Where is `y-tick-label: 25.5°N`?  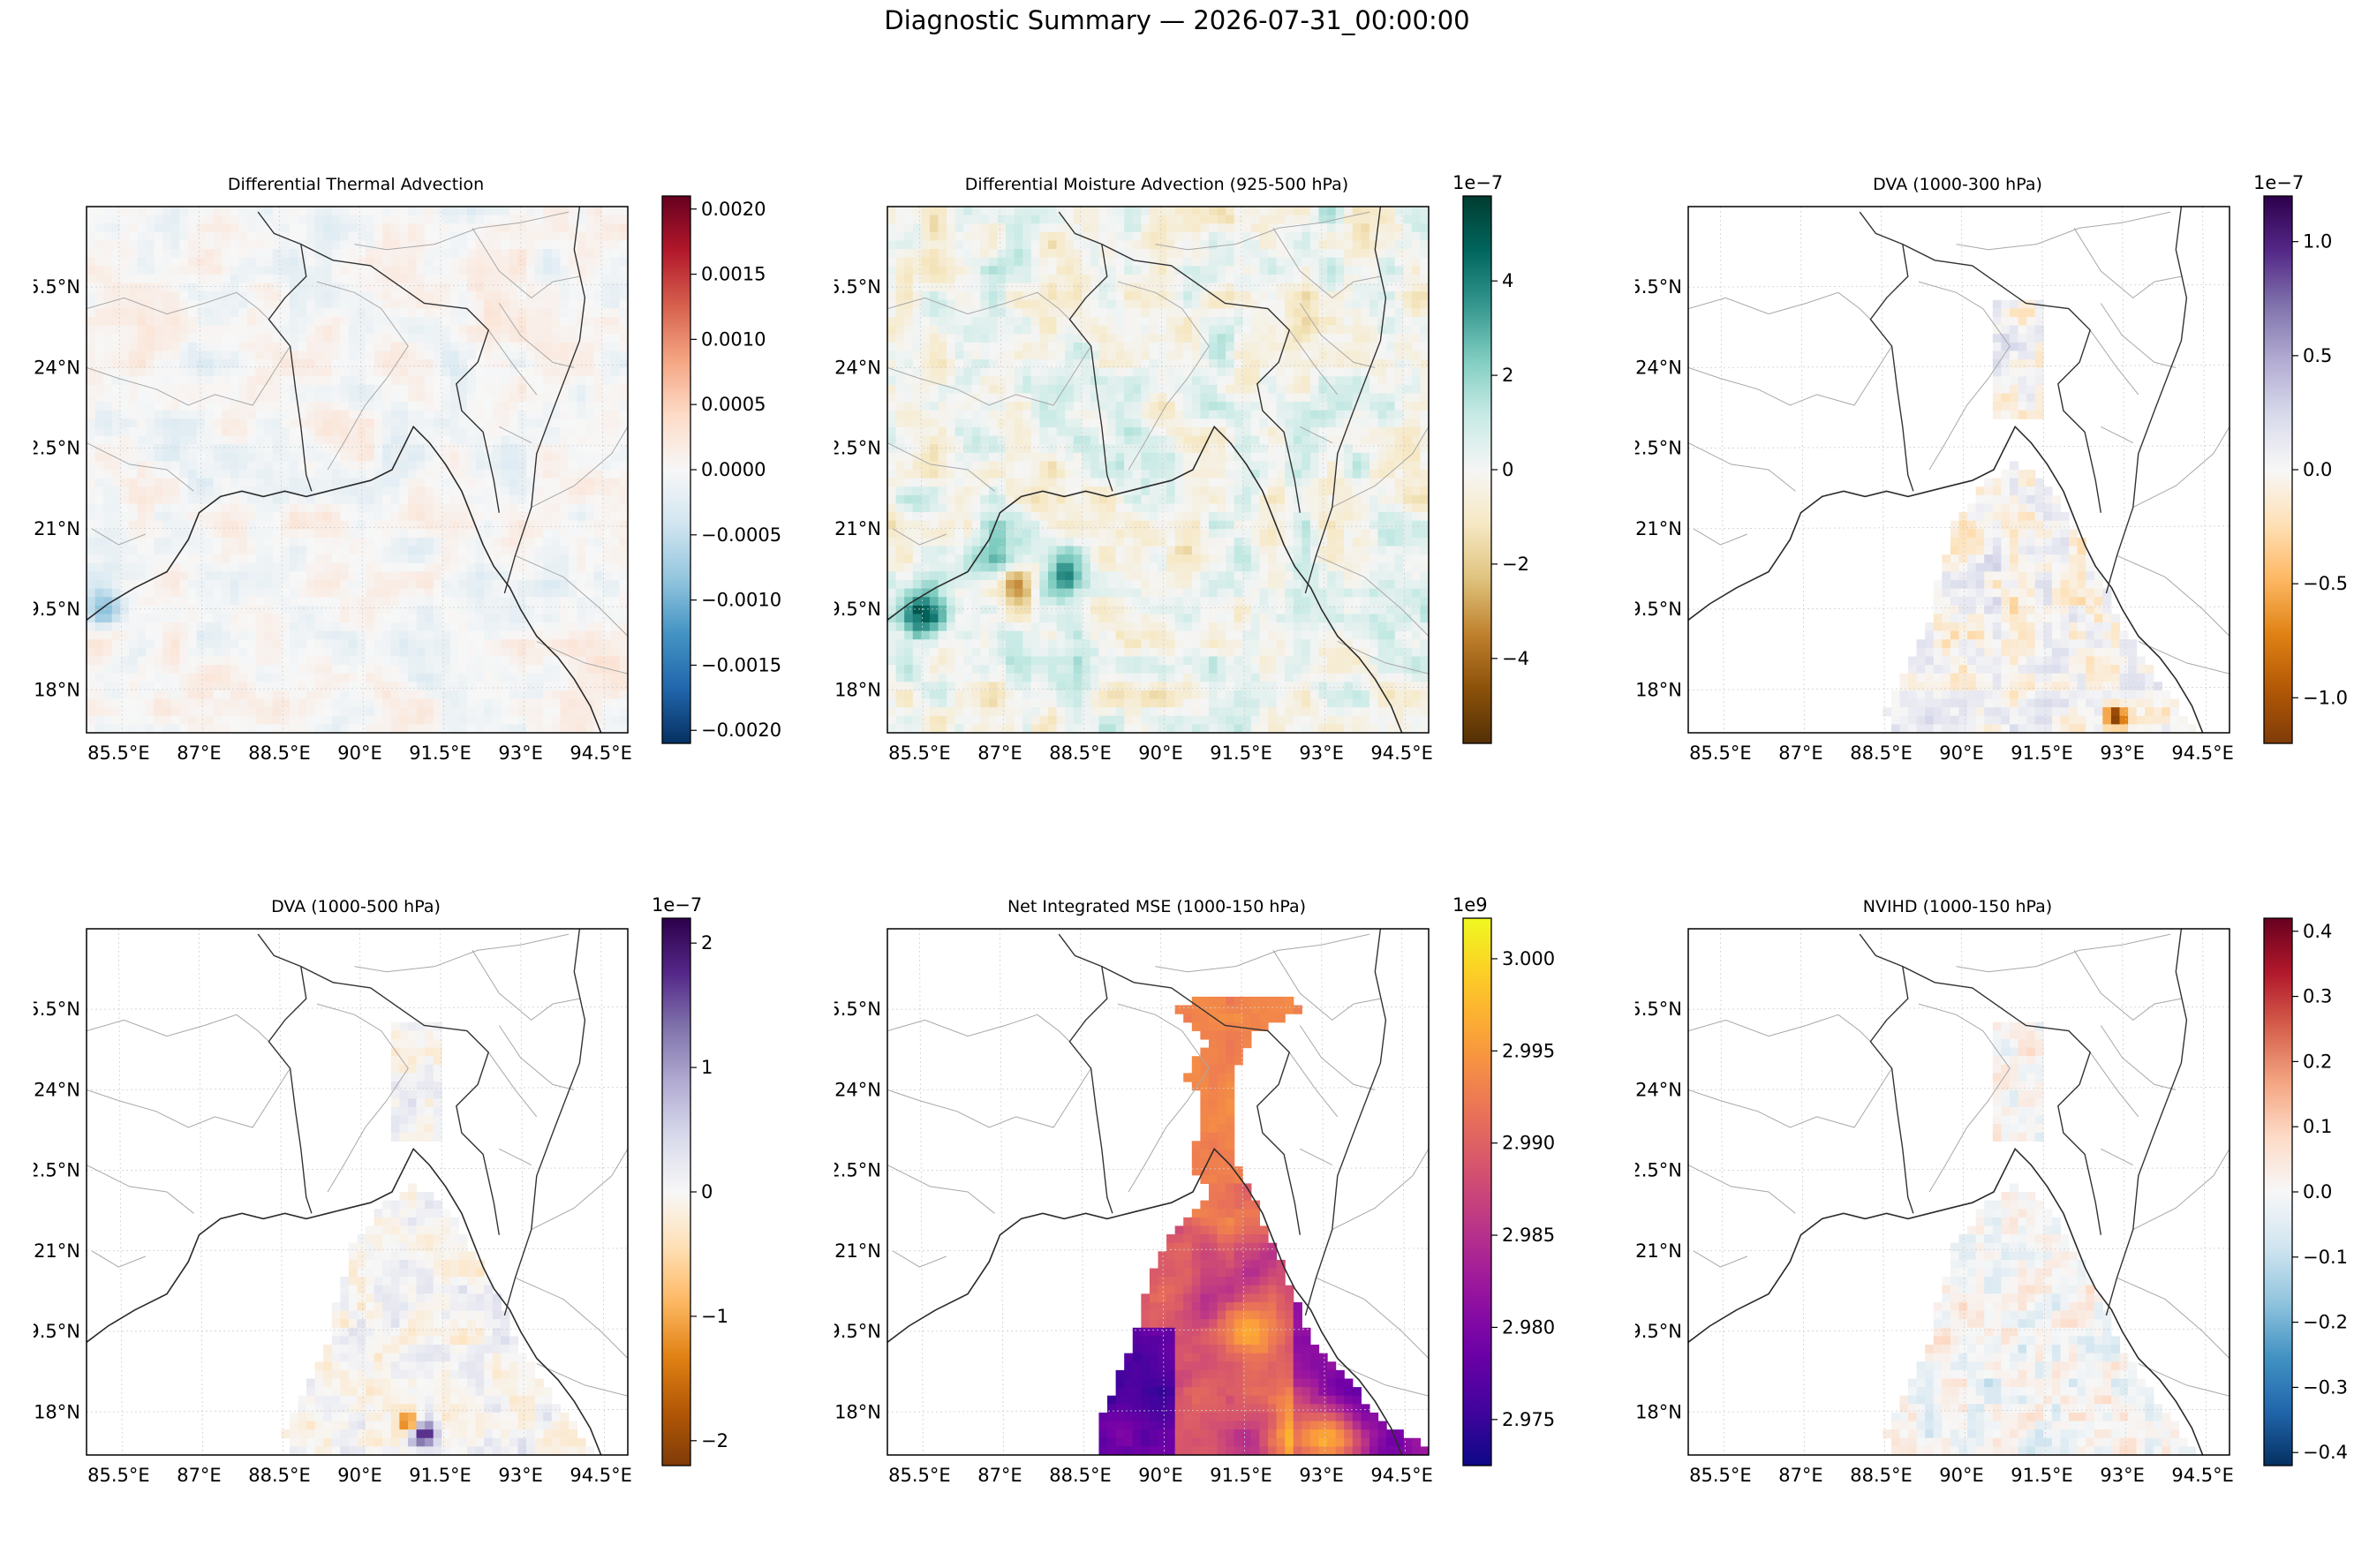 y-tick-label: 25.5°N is located at coordinates (57, 287).